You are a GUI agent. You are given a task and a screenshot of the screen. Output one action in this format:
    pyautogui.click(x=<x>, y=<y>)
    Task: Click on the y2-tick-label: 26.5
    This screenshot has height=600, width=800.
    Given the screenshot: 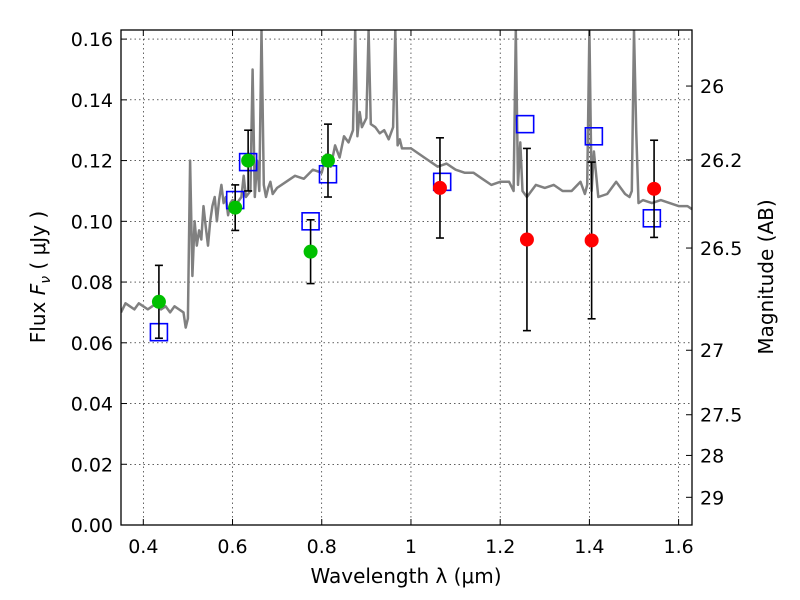 What is the action you would take?
    pyautogui.click(x=721, y=249)
    